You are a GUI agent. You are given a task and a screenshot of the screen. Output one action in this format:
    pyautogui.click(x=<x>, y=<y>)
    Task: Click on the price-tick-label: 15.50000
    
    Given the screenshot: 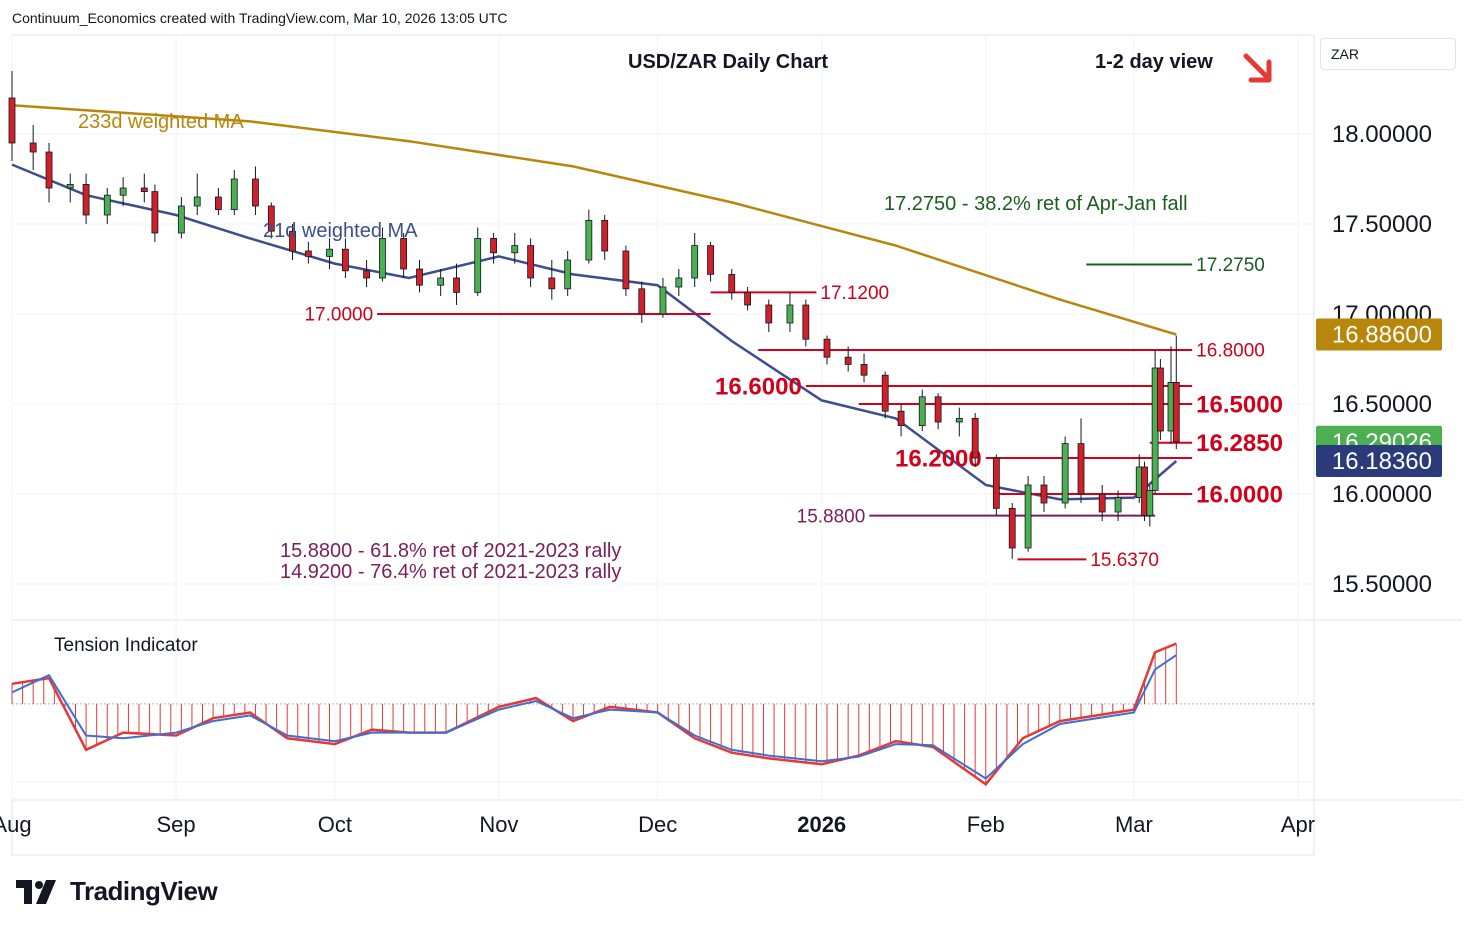 What is the action you would take?
    pyautogui.click(x=1382, y=584)
    